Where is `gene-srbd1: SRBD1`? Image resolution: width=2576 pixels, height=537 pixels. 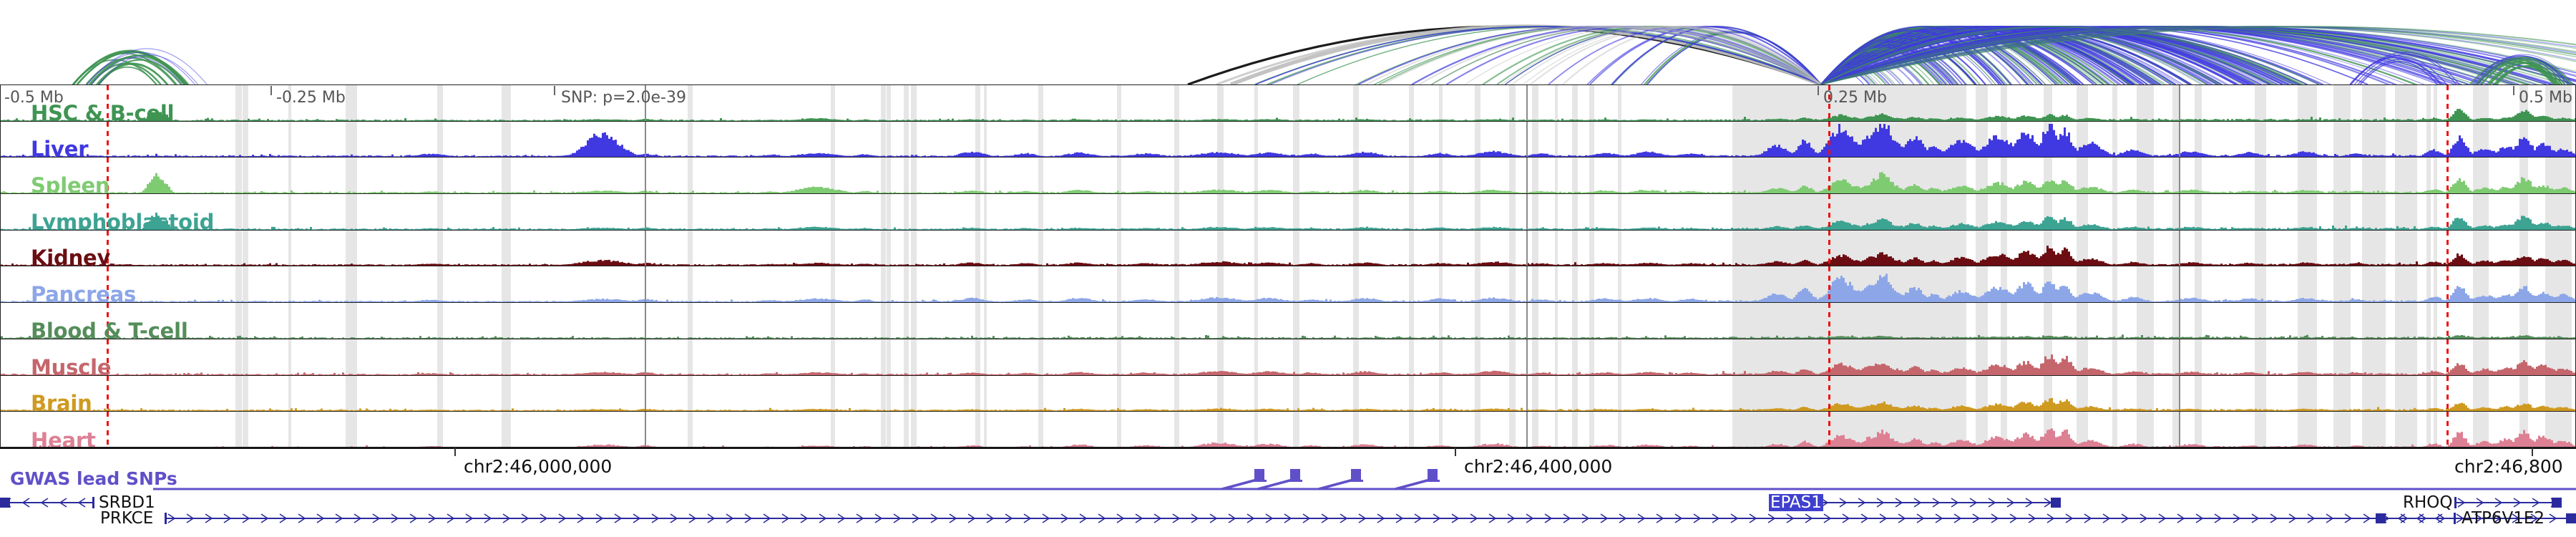
gene-srbd1: SRBD1 is located at coordinates (1288, 502).